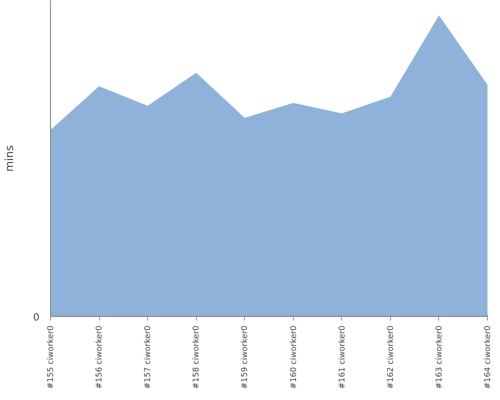  What do you see at coordinates (50, 357) in the screenshot?
I see `x-tick-label: #155 ciworker0` at bounding box center [50, 357].